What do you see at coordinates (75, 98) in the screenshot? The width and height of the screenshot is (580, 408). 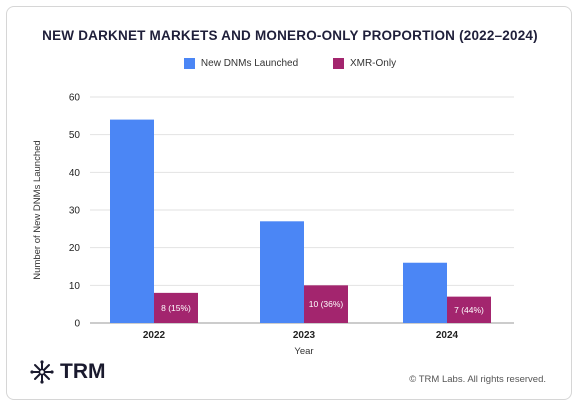 I see `y-tick-label: 60` at bounding box center [75, 98].